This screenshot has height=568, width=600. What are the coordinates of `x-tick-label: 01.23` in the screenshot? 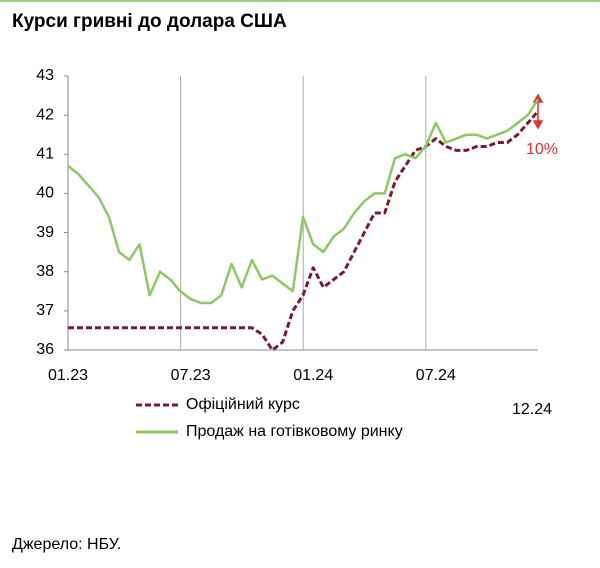 It's located at (68, 375).